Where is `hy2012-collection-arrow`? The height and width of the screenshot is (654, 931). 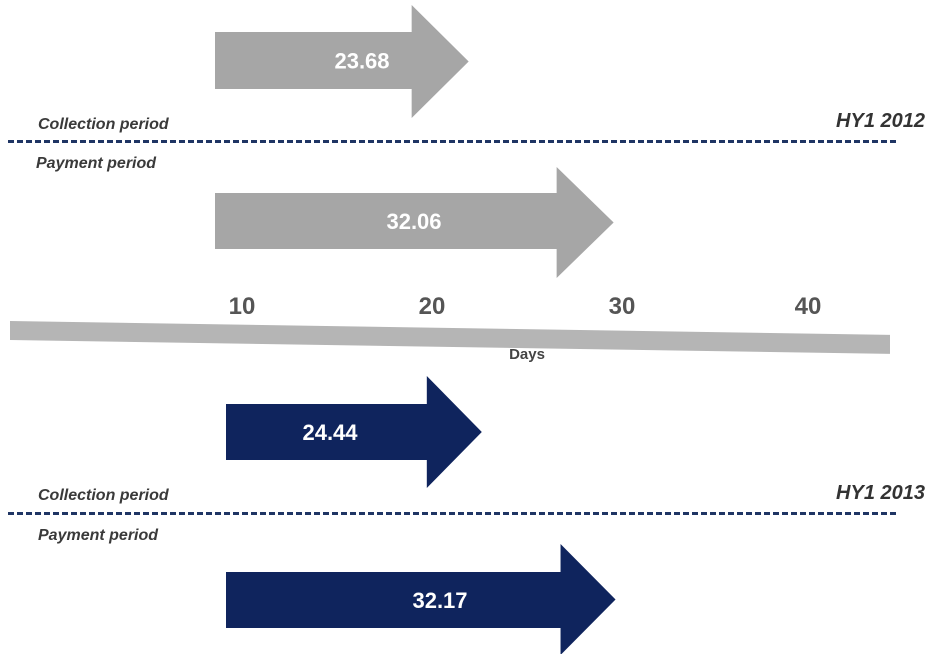 hy2012-collection-arrow is located at coordinates (342, 61).